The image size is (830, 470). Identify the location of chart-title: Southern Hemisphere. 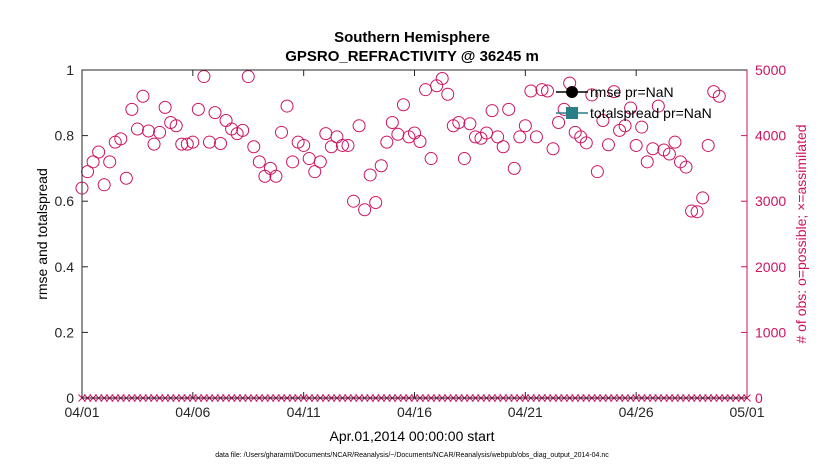
(412, 37).